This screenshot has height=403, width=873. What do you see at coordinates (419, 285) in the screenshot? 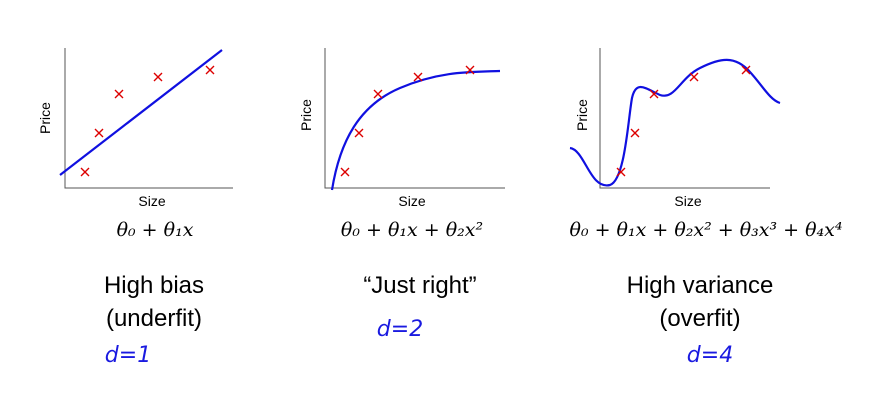
I see `title: “Just right”` at bounding box center [419, 285].